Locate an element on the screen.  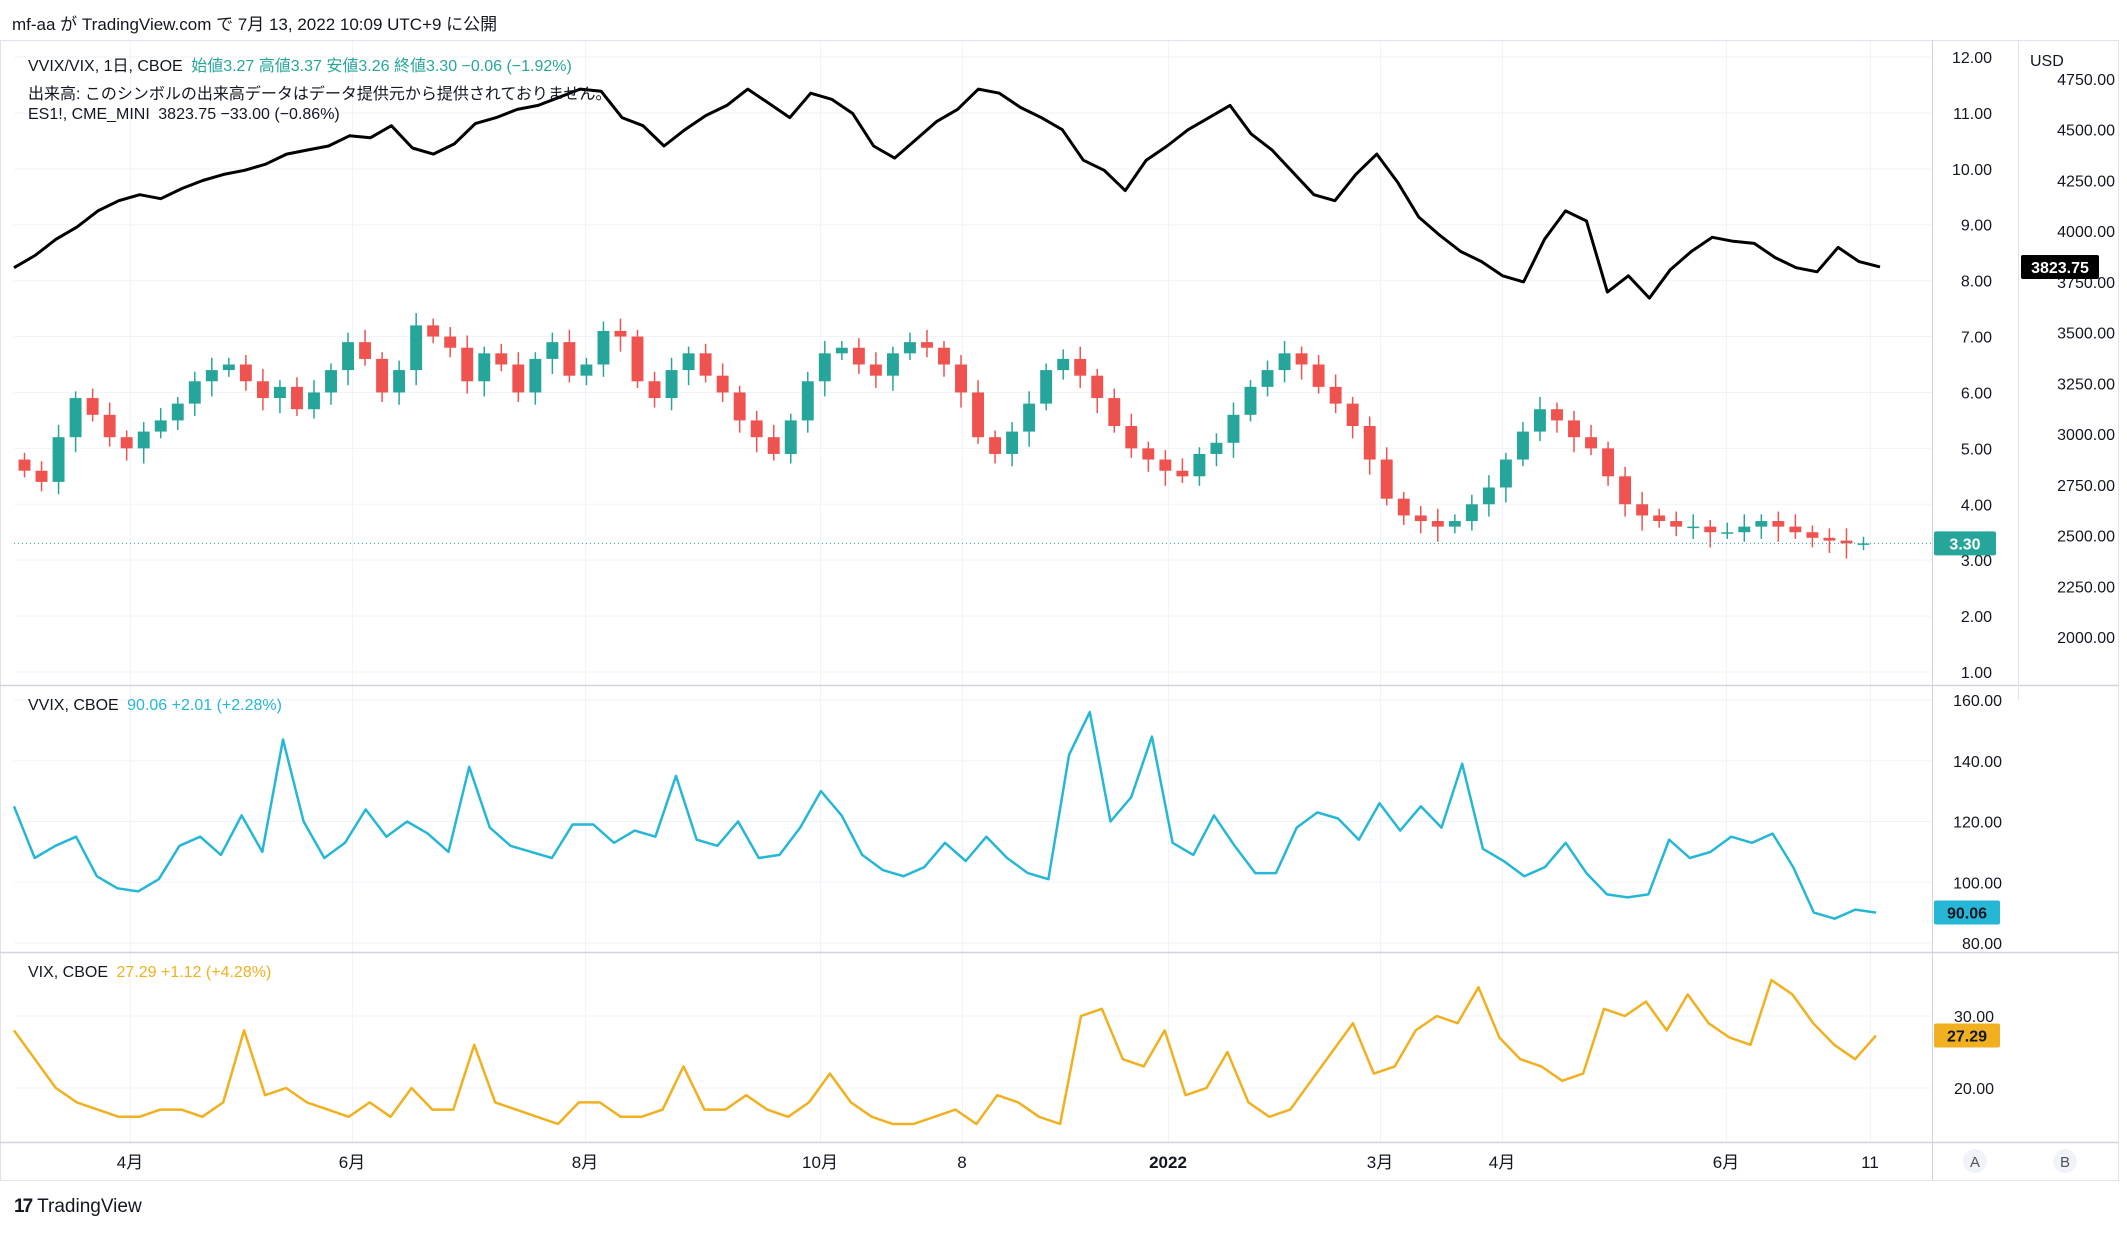
es1-axis-tick-label: 3500.00 is located at coordinates (2086, 334).